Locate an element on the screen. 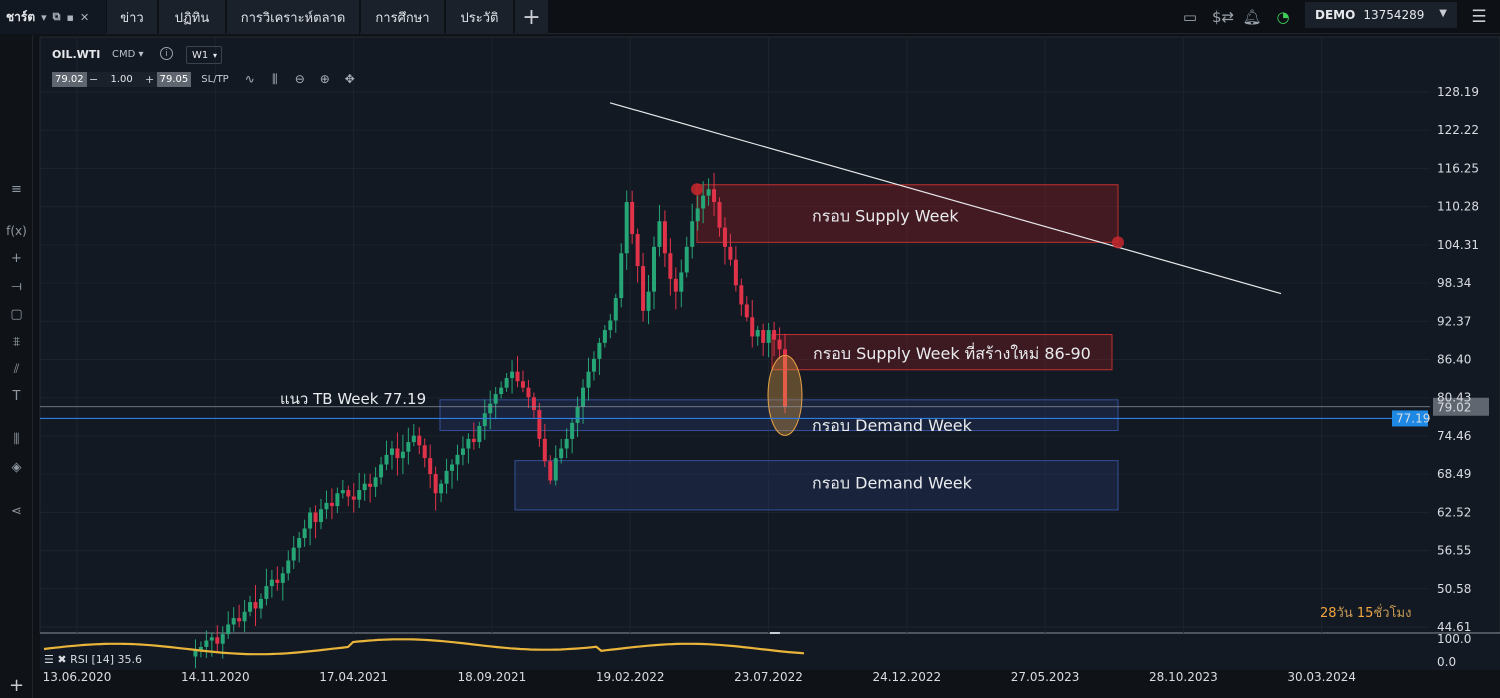 The width and height of the screenshot is (1500, 698). text-icon: T is located at coordinates (16, 396).